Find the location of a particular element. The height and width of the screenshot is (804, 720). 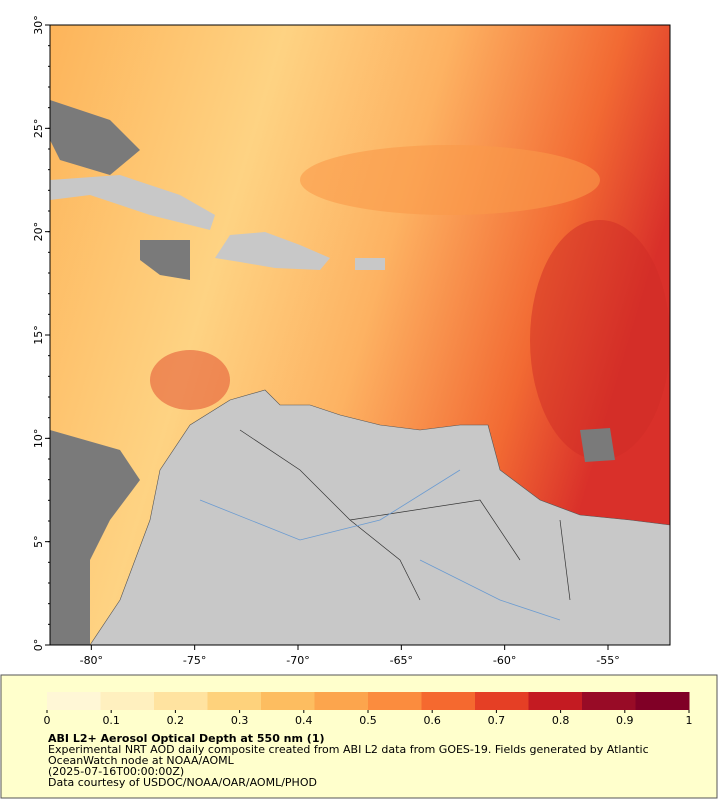

colorbar-tick-label: 0.1 is located at coordinates (111, 720).